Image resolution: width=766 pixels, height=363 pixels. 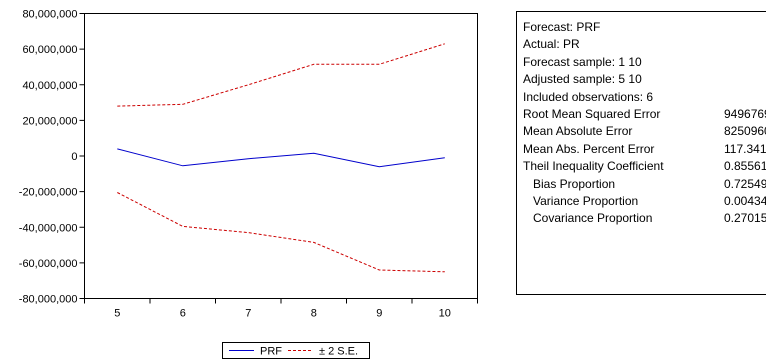 What do you see at coordinates (745, 200) in the screenshot?
I see `stat-value: 0.004348` at bounding box center [745, 200].